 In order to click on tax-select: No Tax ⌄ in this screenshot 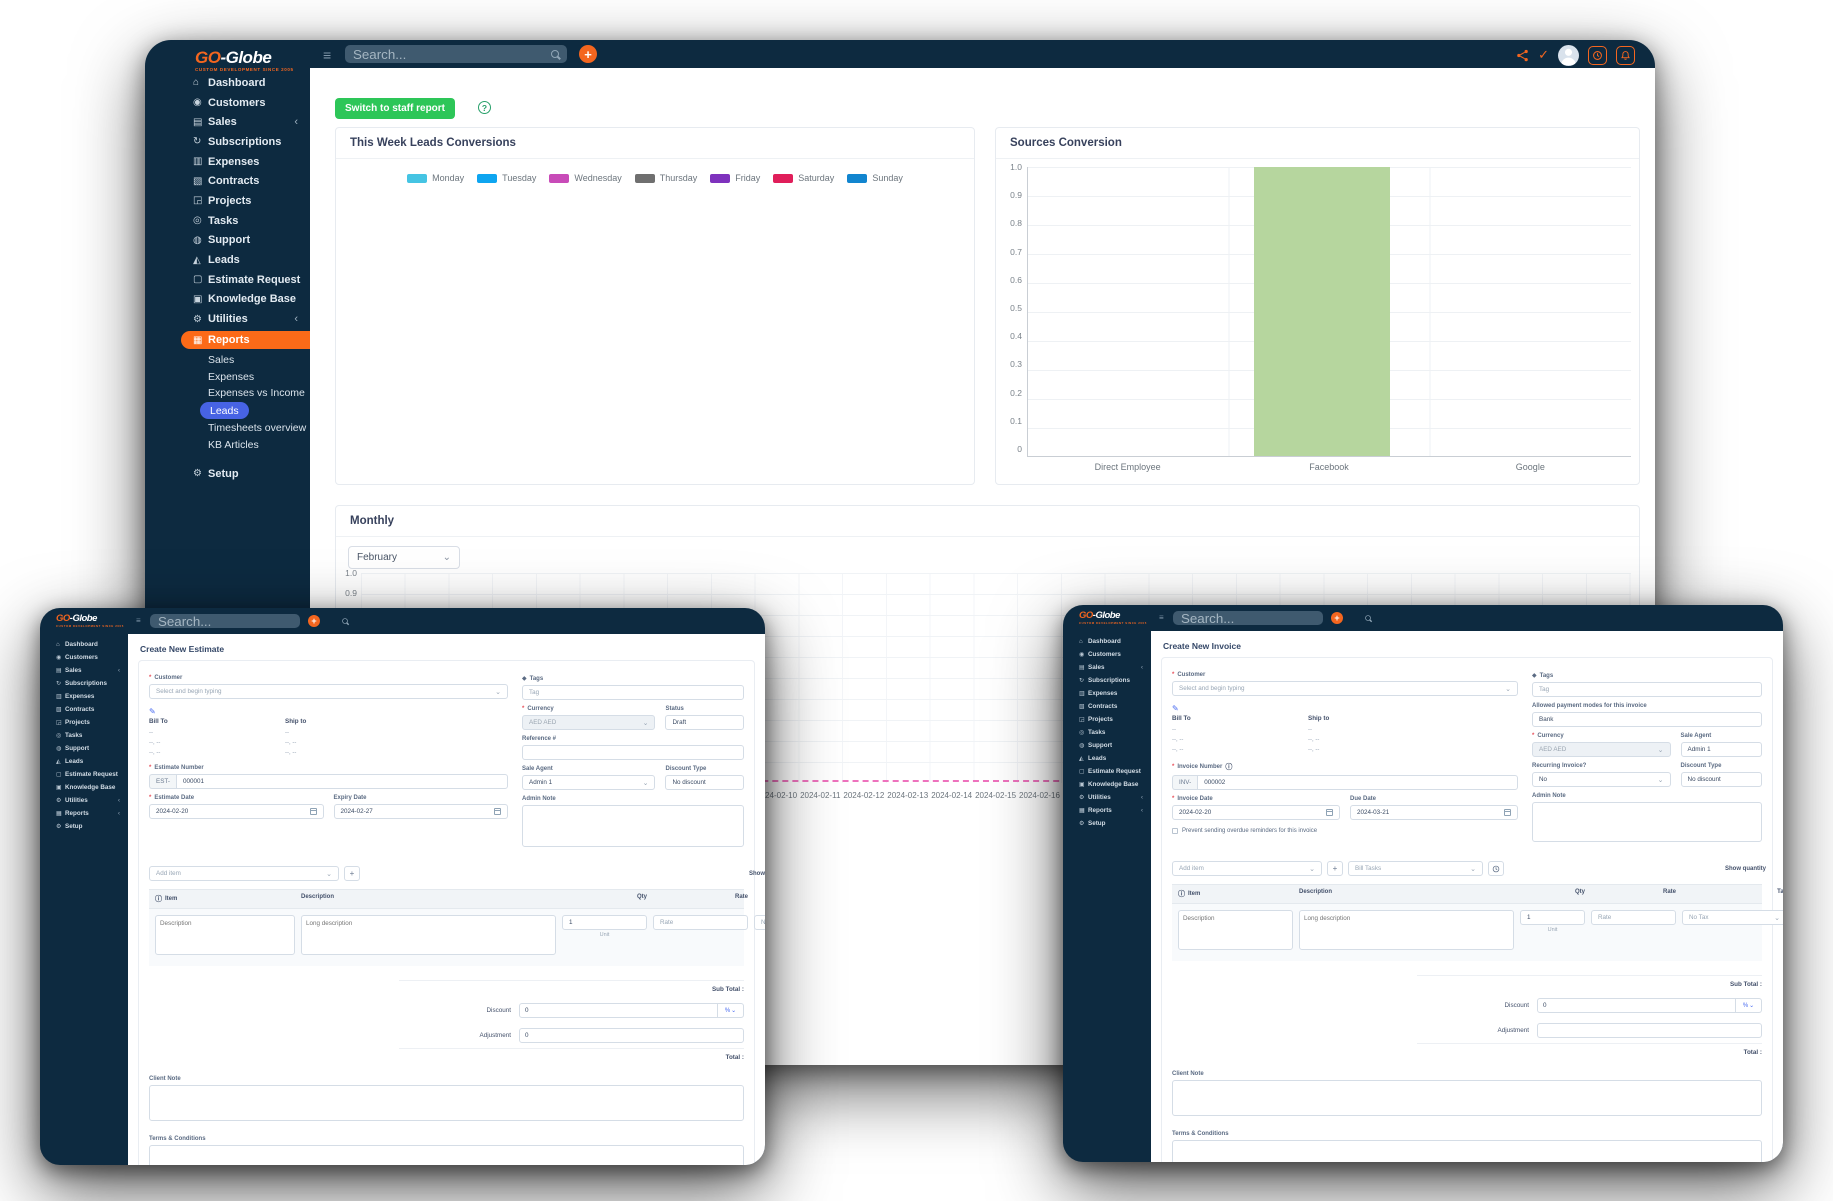, I will do `click(1732, 917)`.